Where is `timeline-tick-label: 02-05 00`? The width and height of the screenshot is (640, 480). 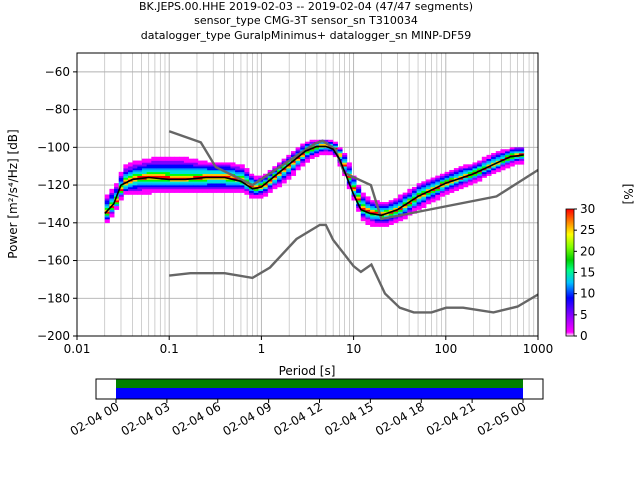
timeline-tick-label: 02-05 00 is located at coordinates (502, 418).